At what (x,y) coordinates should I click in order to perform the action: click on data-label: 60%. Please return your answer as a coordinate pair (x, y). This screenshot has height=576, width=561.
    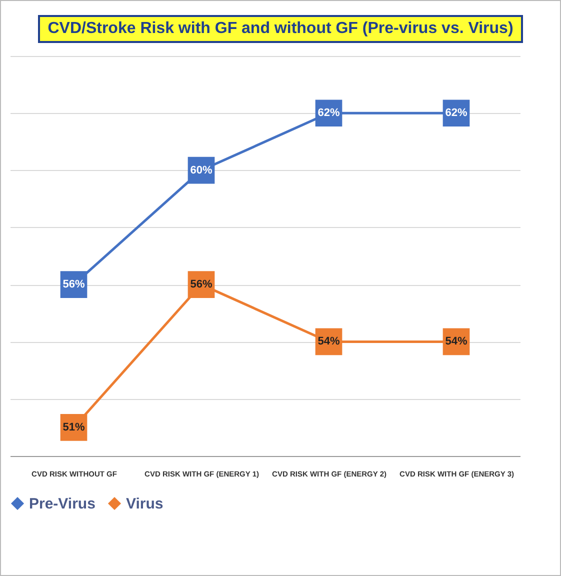
    Looking at the image, I should click on (201, 170).